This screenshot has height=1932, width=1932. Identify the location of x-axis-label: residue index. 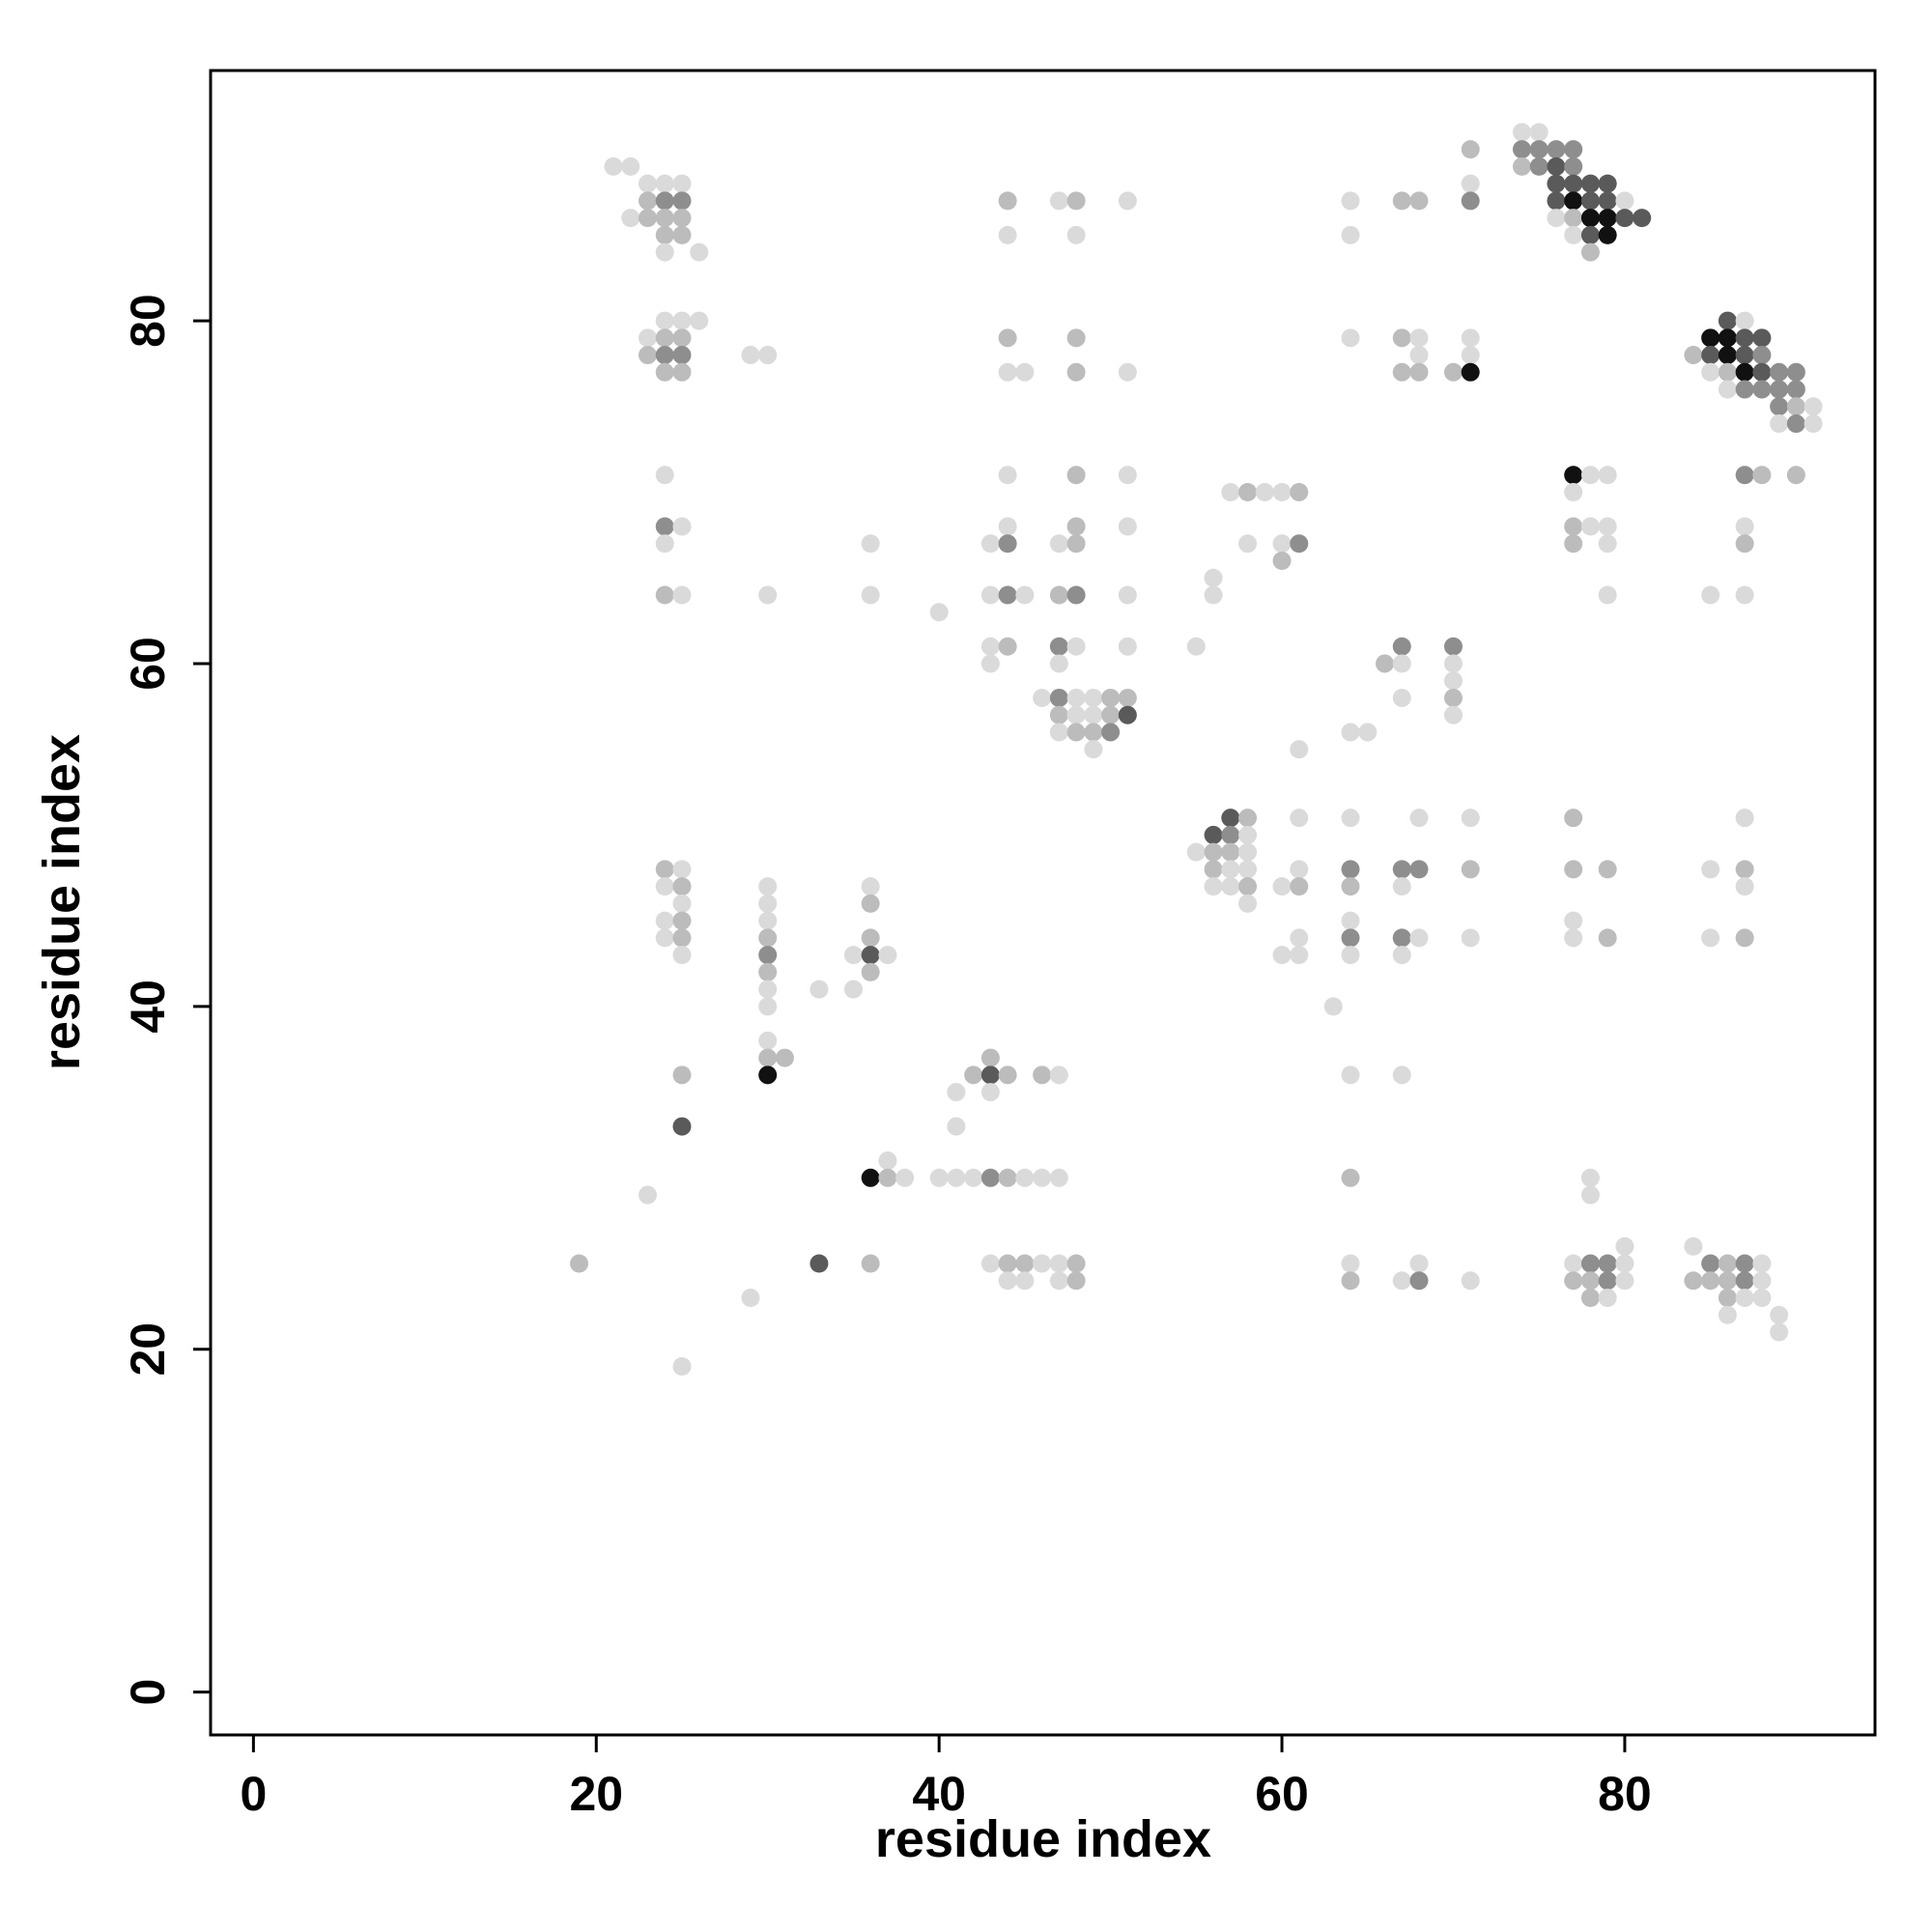
(1043, 1839).